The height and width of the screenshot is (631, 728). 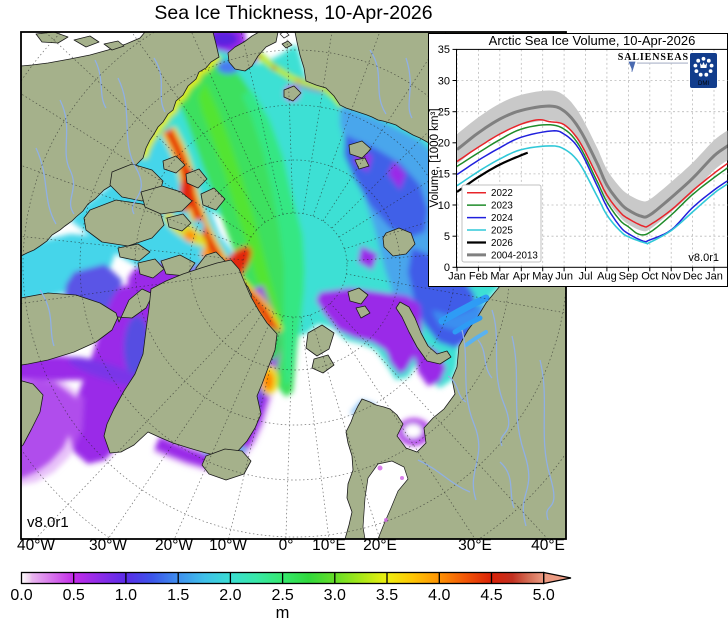 What do you see at coordinates (283, 613) in the screenshot?
I see `svg-text: m` at bounding box center [283, 613].